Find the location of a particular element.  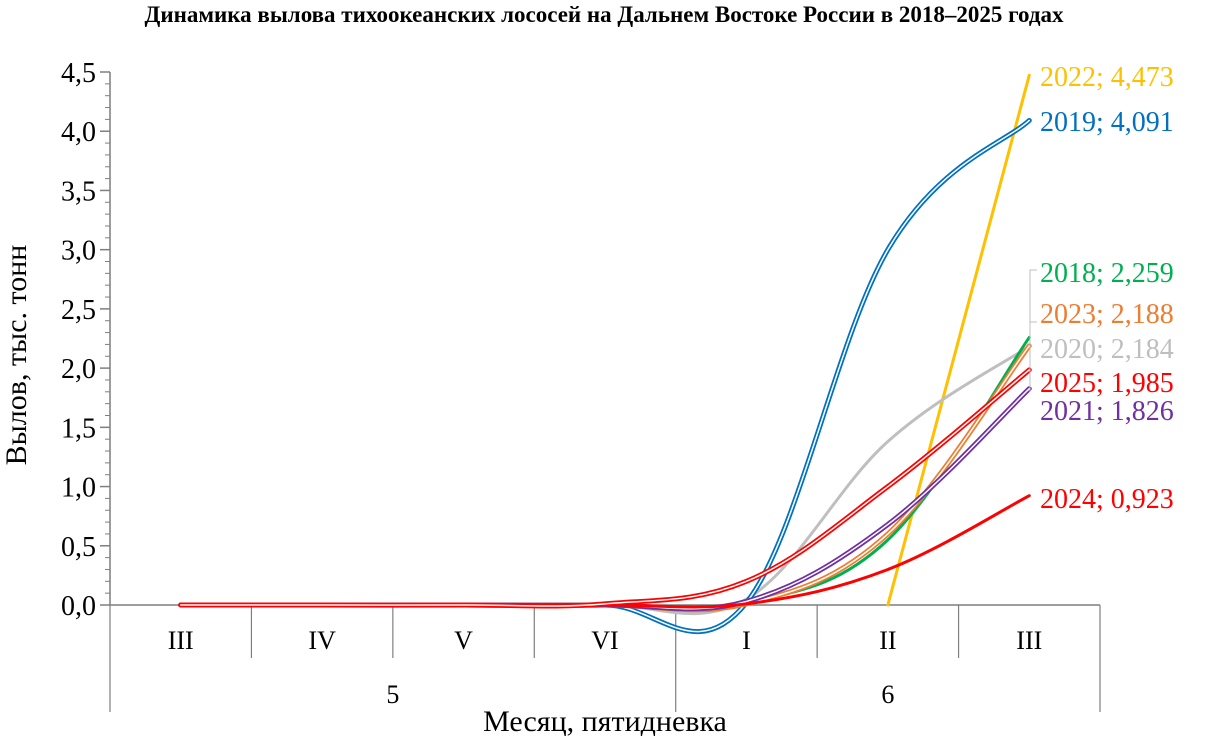

series-label-2020: 2020; 2,184 is located at coordinates (1107, 349).